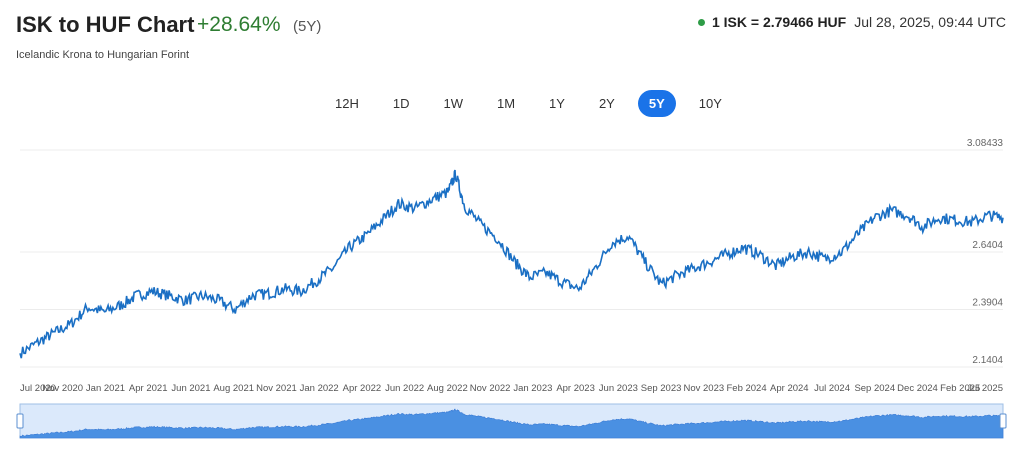  What do you see at coordinates (307, 26) in the screenshot?
I see `period-label: (5Y)` at bounding box center [307, 26].